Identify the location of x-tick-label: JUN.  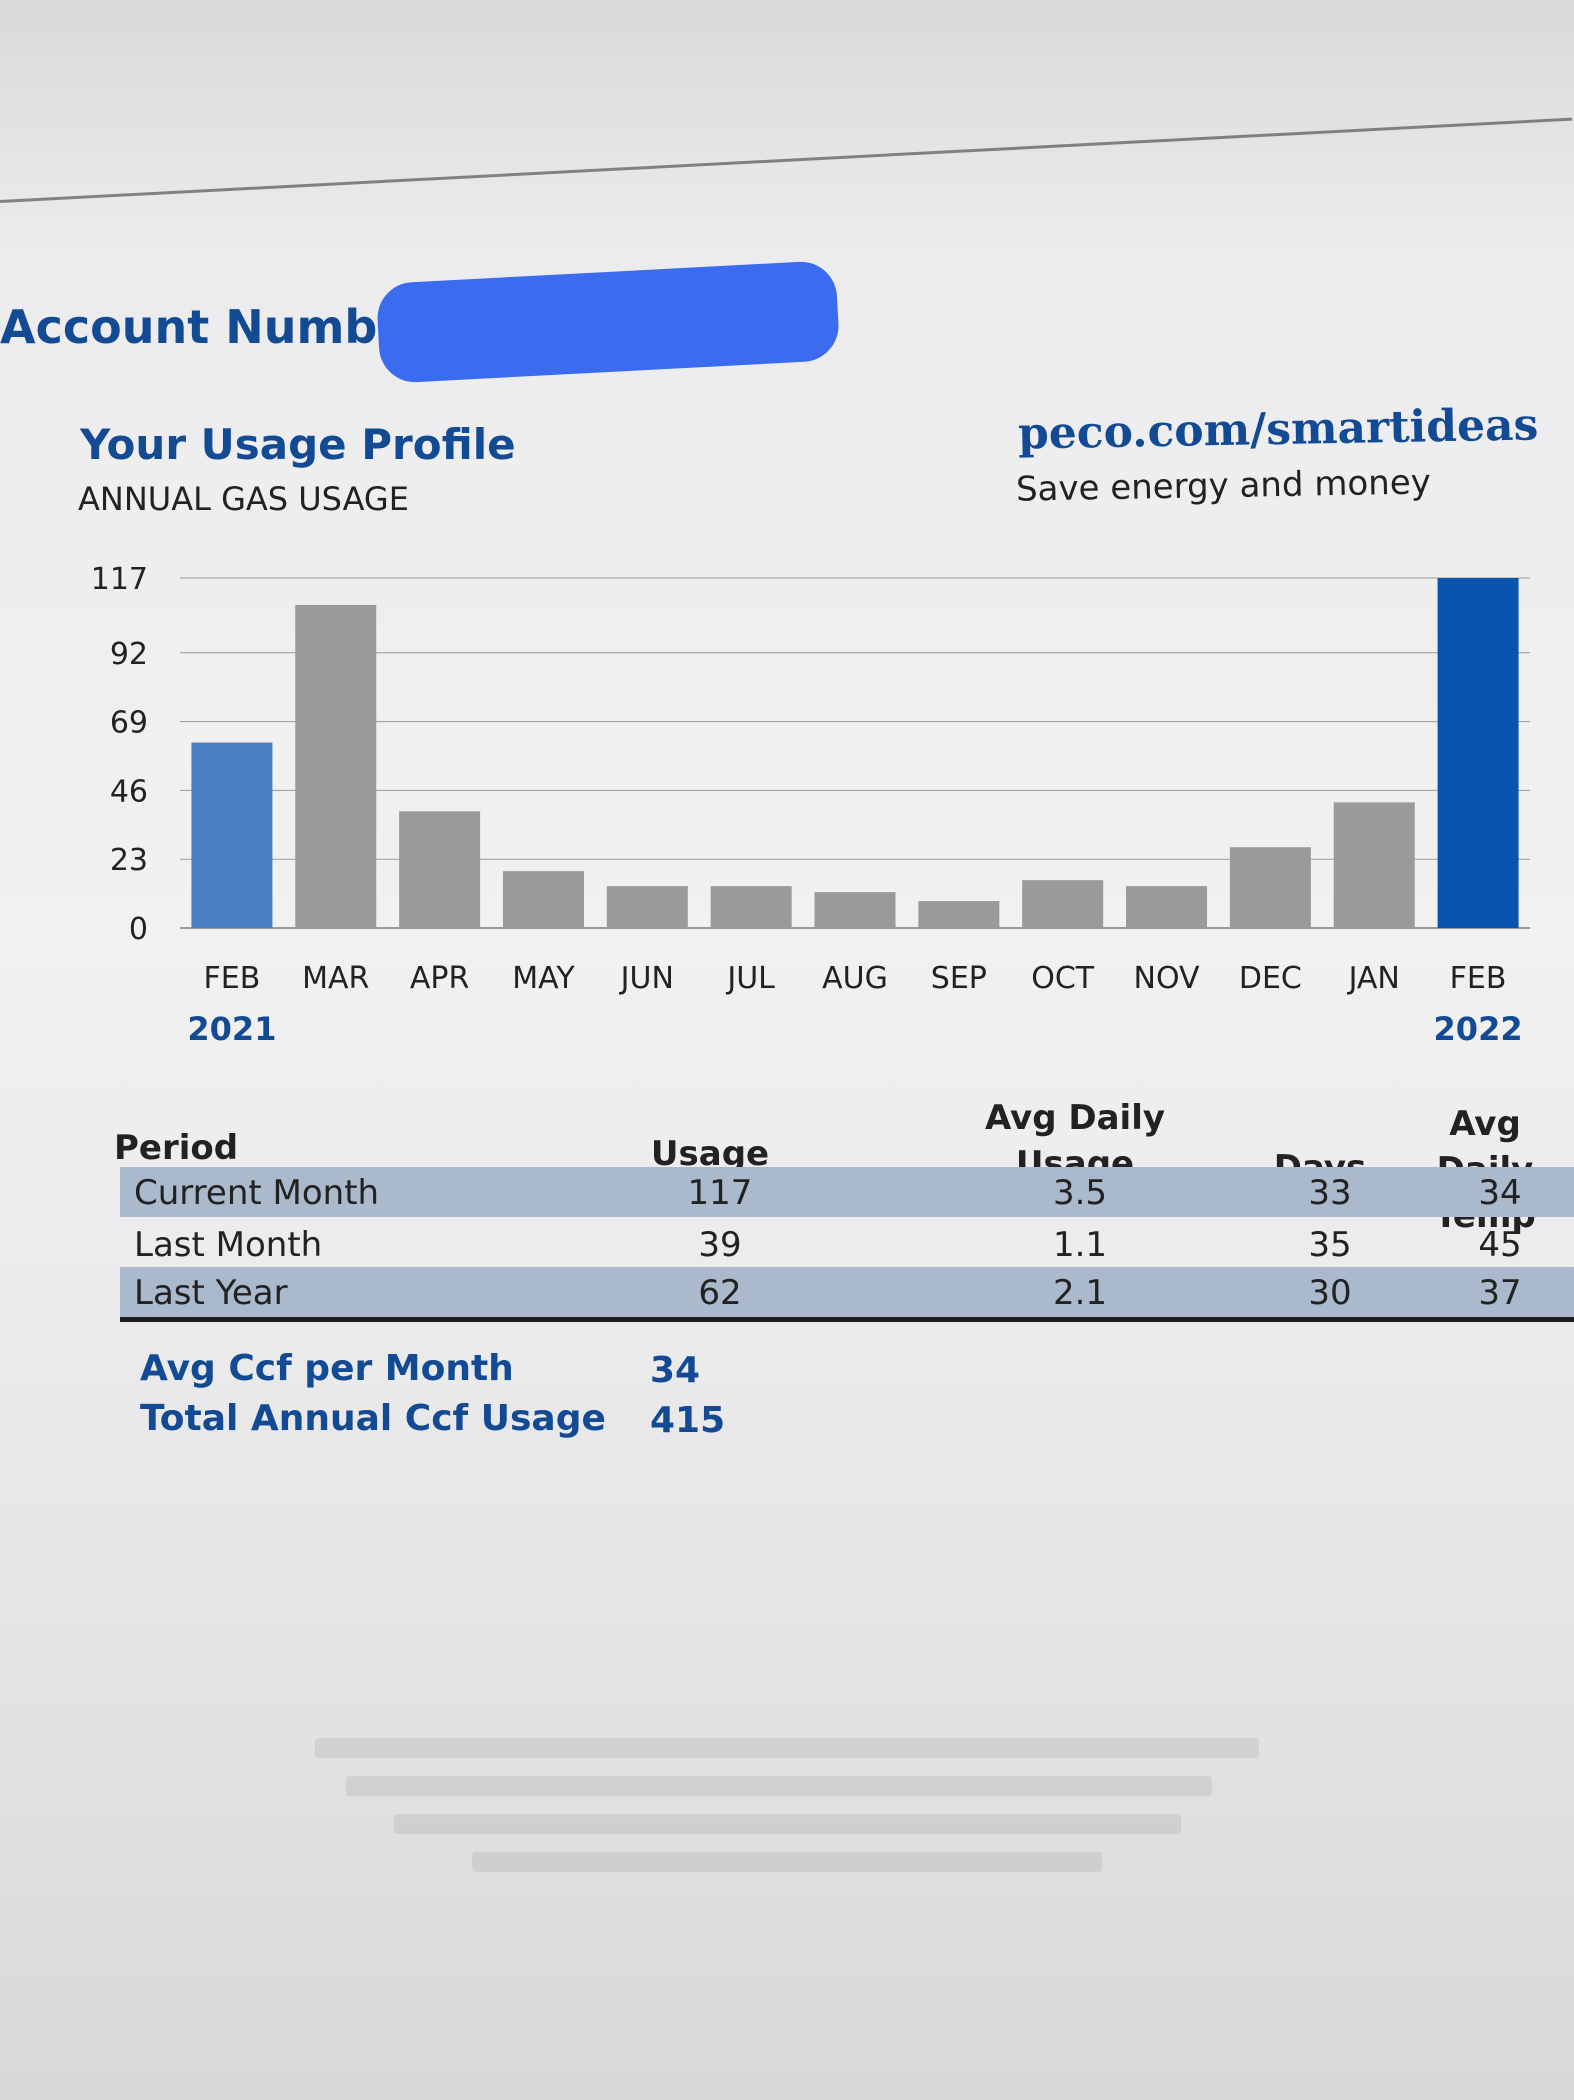
(646, 978).